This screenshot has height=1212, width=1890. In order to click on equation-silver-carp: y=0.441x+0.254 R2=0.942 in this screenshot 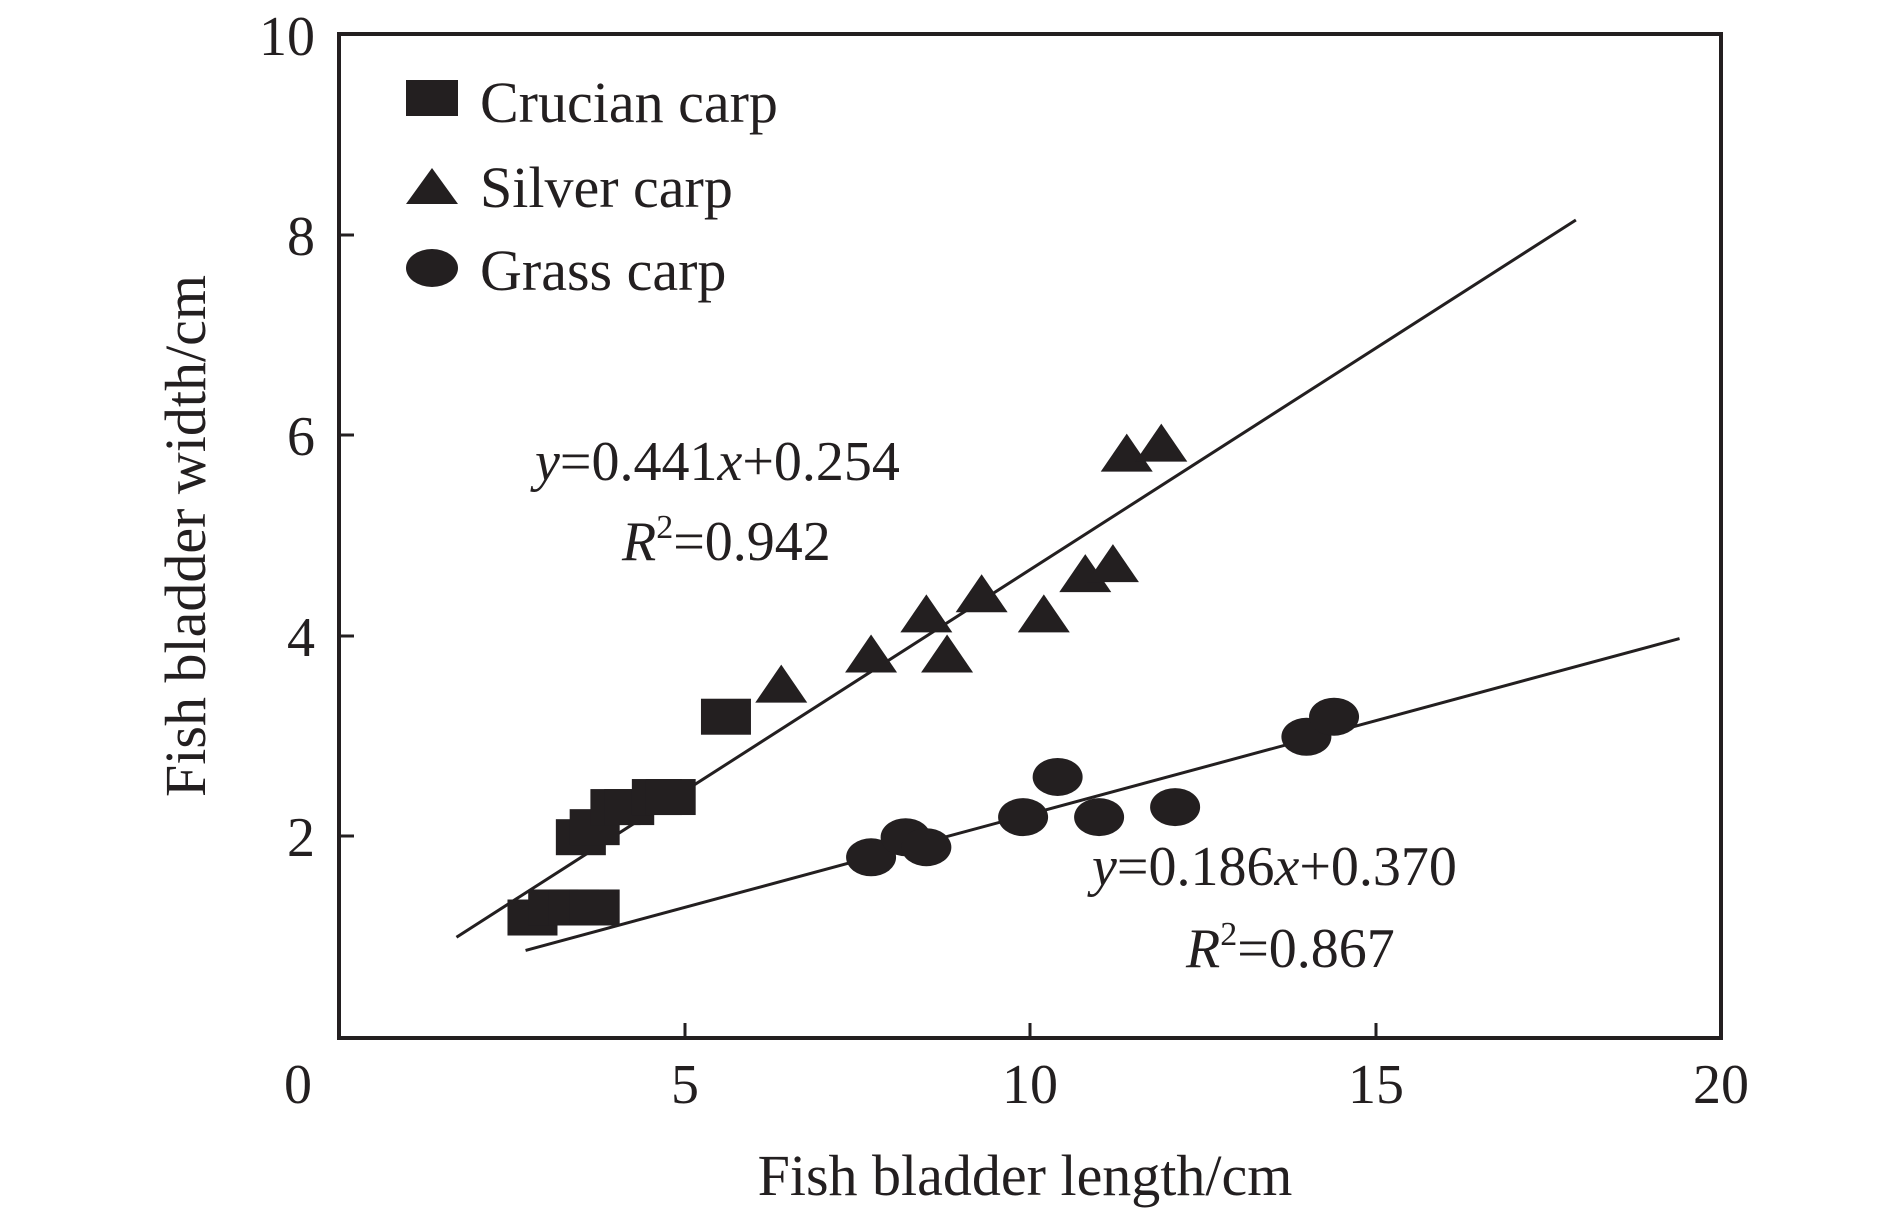, I will do `click(715, 502)`.